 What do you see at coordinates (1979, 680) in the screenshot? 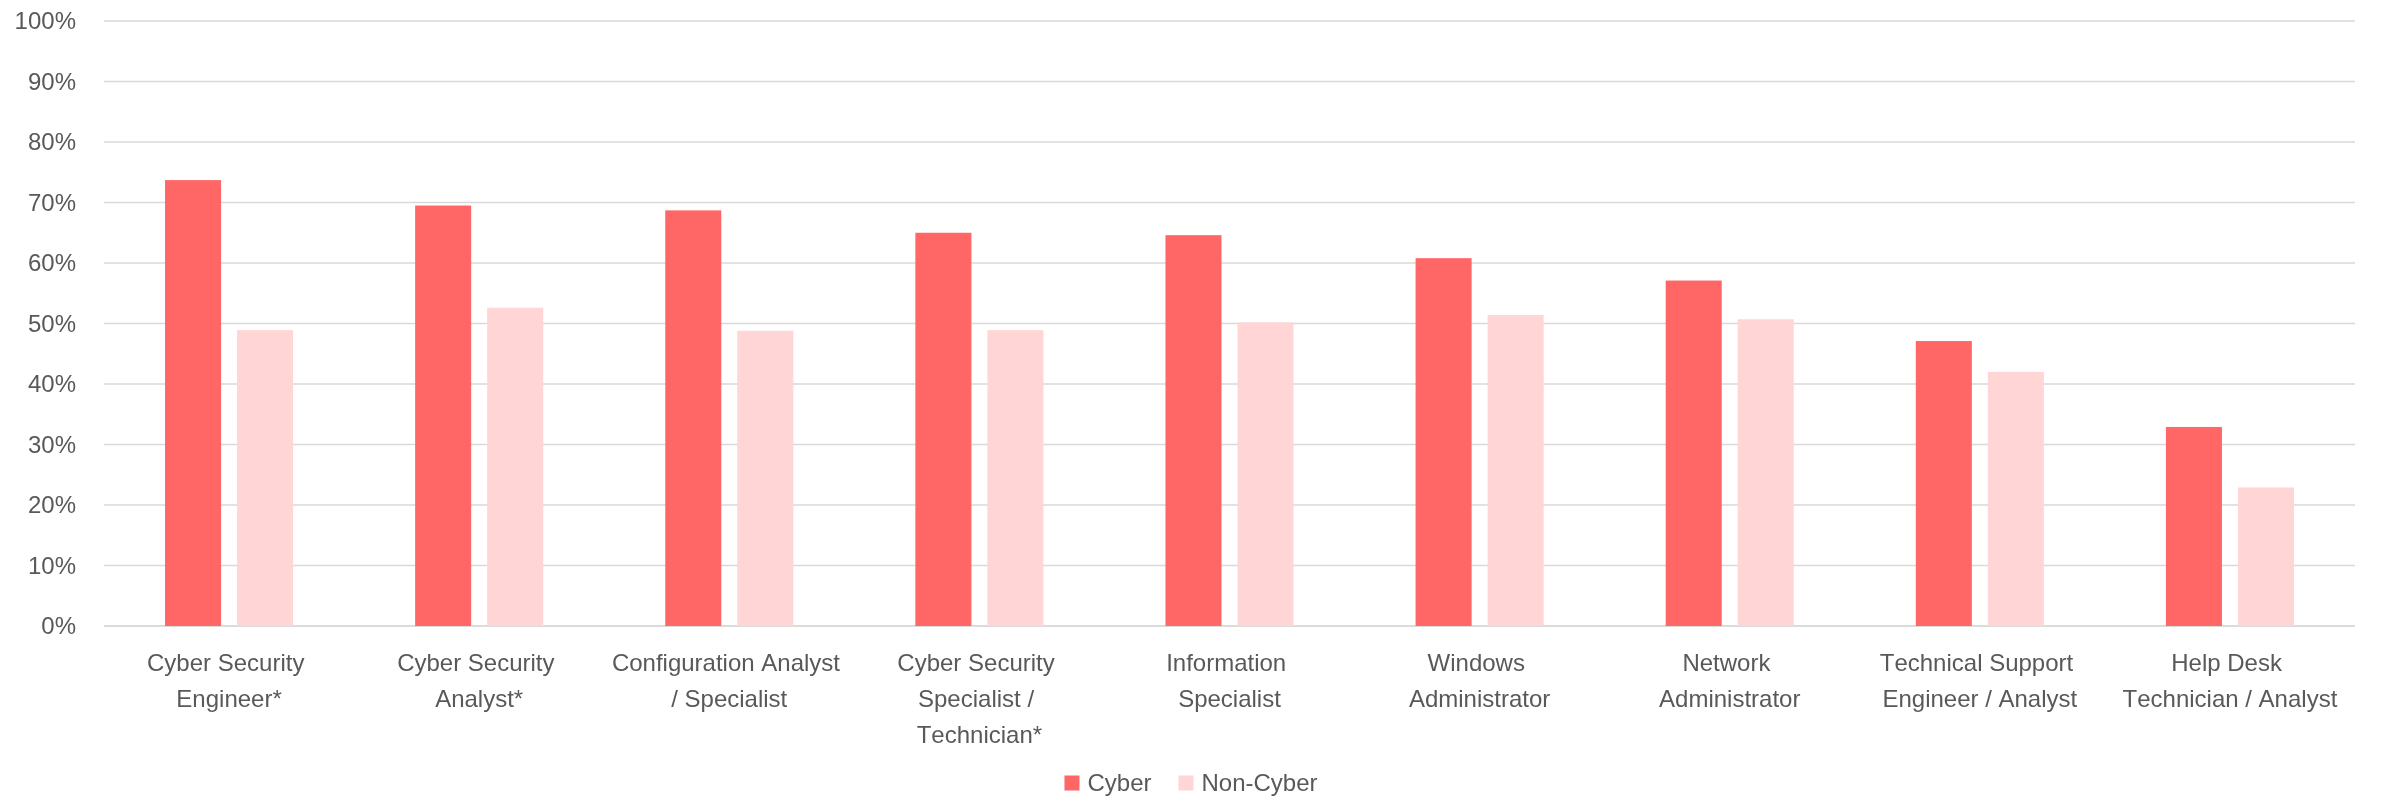
I see `x-tick-label: Technical Support Engineer / Analyst` at bounding box center [1979, 680].